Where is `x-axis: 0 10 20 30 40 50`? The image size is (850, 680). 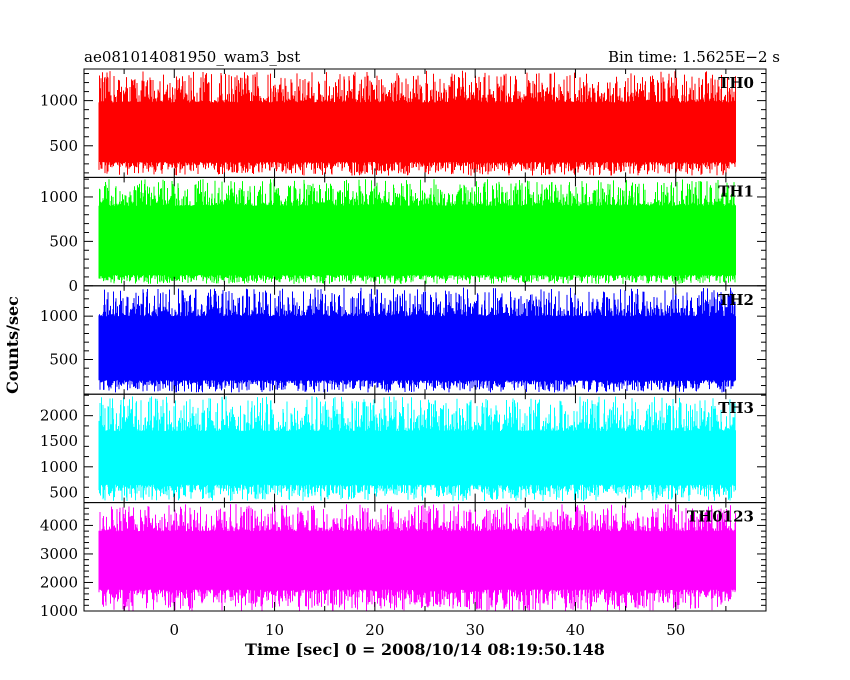 x-axis: 0 10 20 30 40 50 is located at coordinates (427, 630).